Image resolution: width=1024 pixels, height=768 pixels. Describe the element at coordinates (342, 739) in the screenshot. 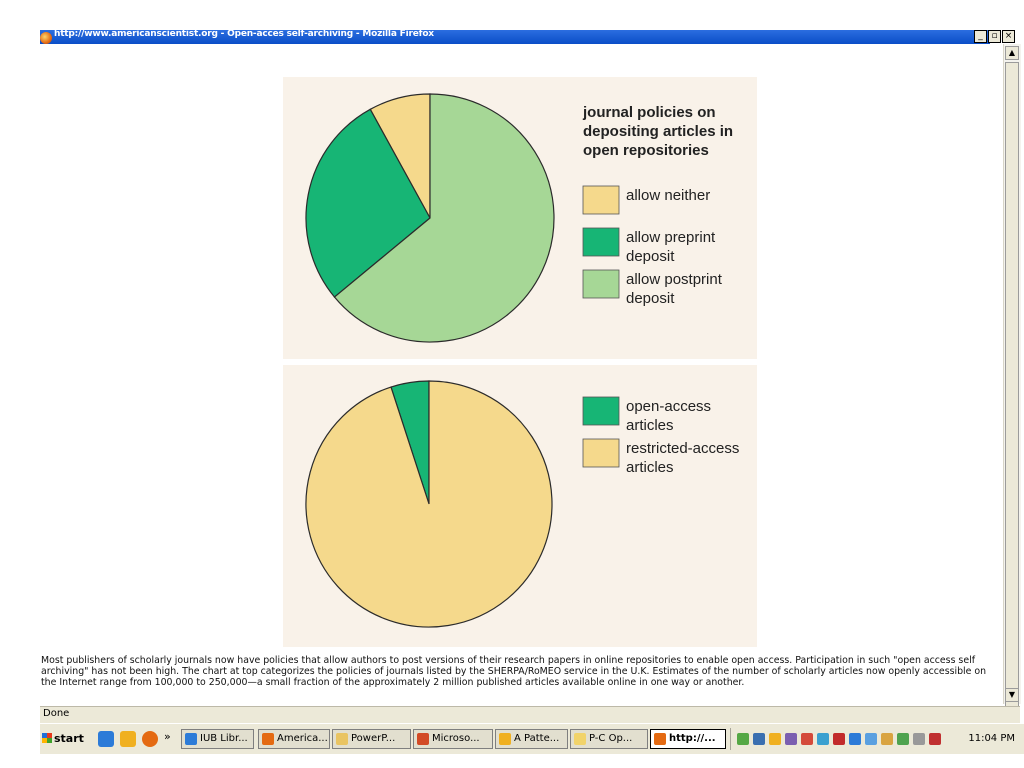

I see `folder-icon` at that location.